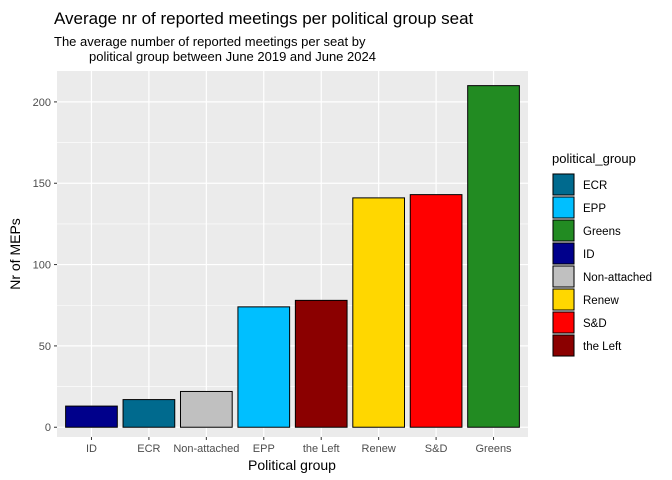 This screenshot has height=480, width=672. Describe the element at coordinates (149, 413) in the screenshot. I see `bar-ecr` at that location.